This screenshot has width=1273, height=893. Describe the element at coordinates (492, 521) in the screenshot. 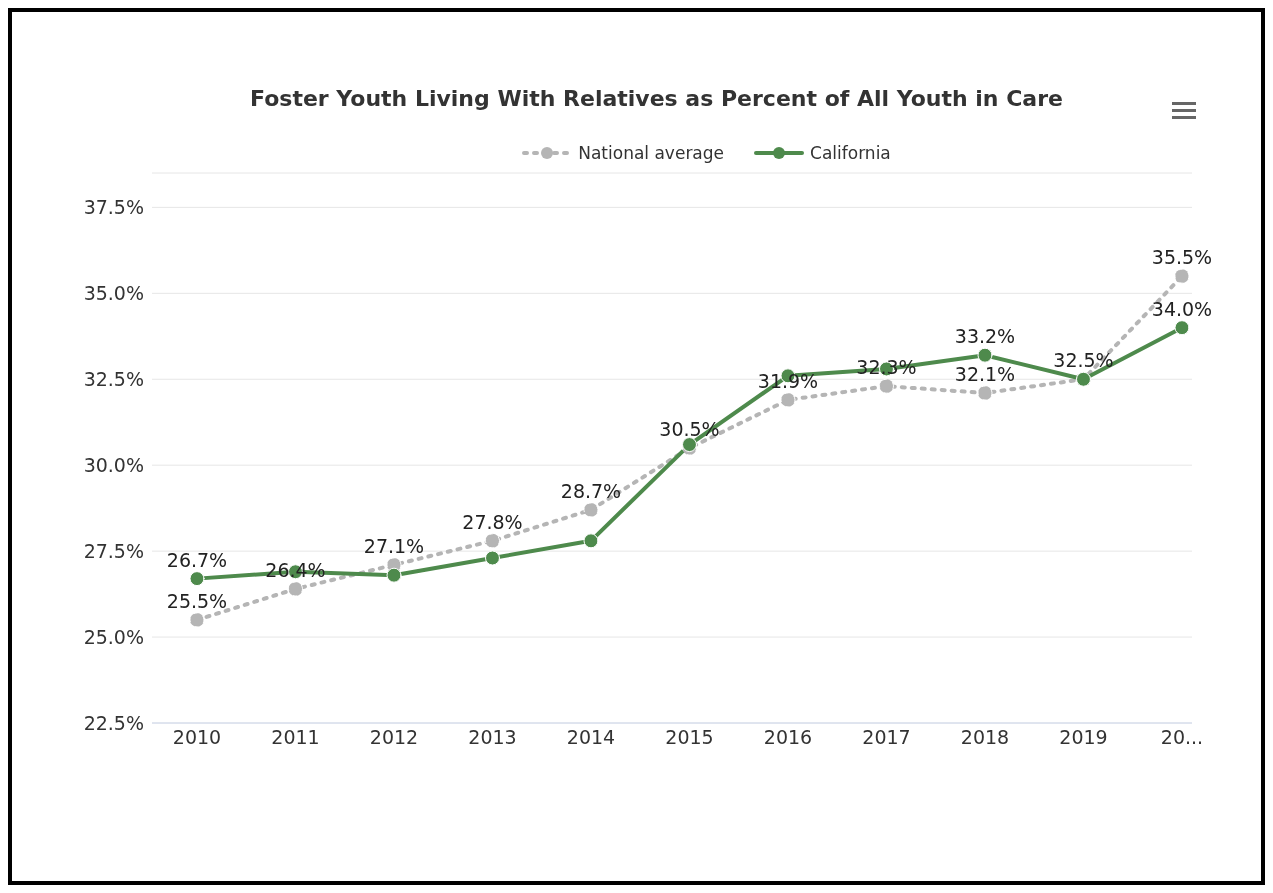

I see `data-label: 27.8%` at that location.